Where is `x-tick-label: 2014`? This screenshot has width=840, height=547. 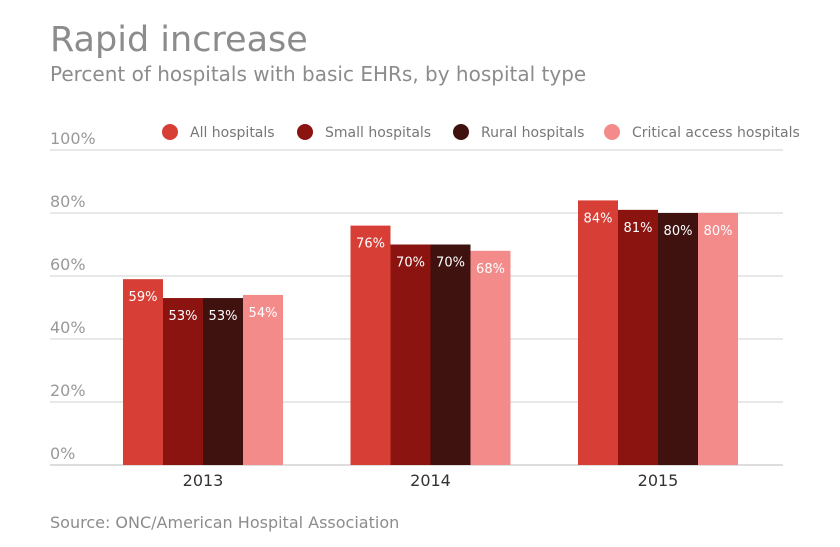
x-tick-label: 2014 is located at coordinates (430, 480).